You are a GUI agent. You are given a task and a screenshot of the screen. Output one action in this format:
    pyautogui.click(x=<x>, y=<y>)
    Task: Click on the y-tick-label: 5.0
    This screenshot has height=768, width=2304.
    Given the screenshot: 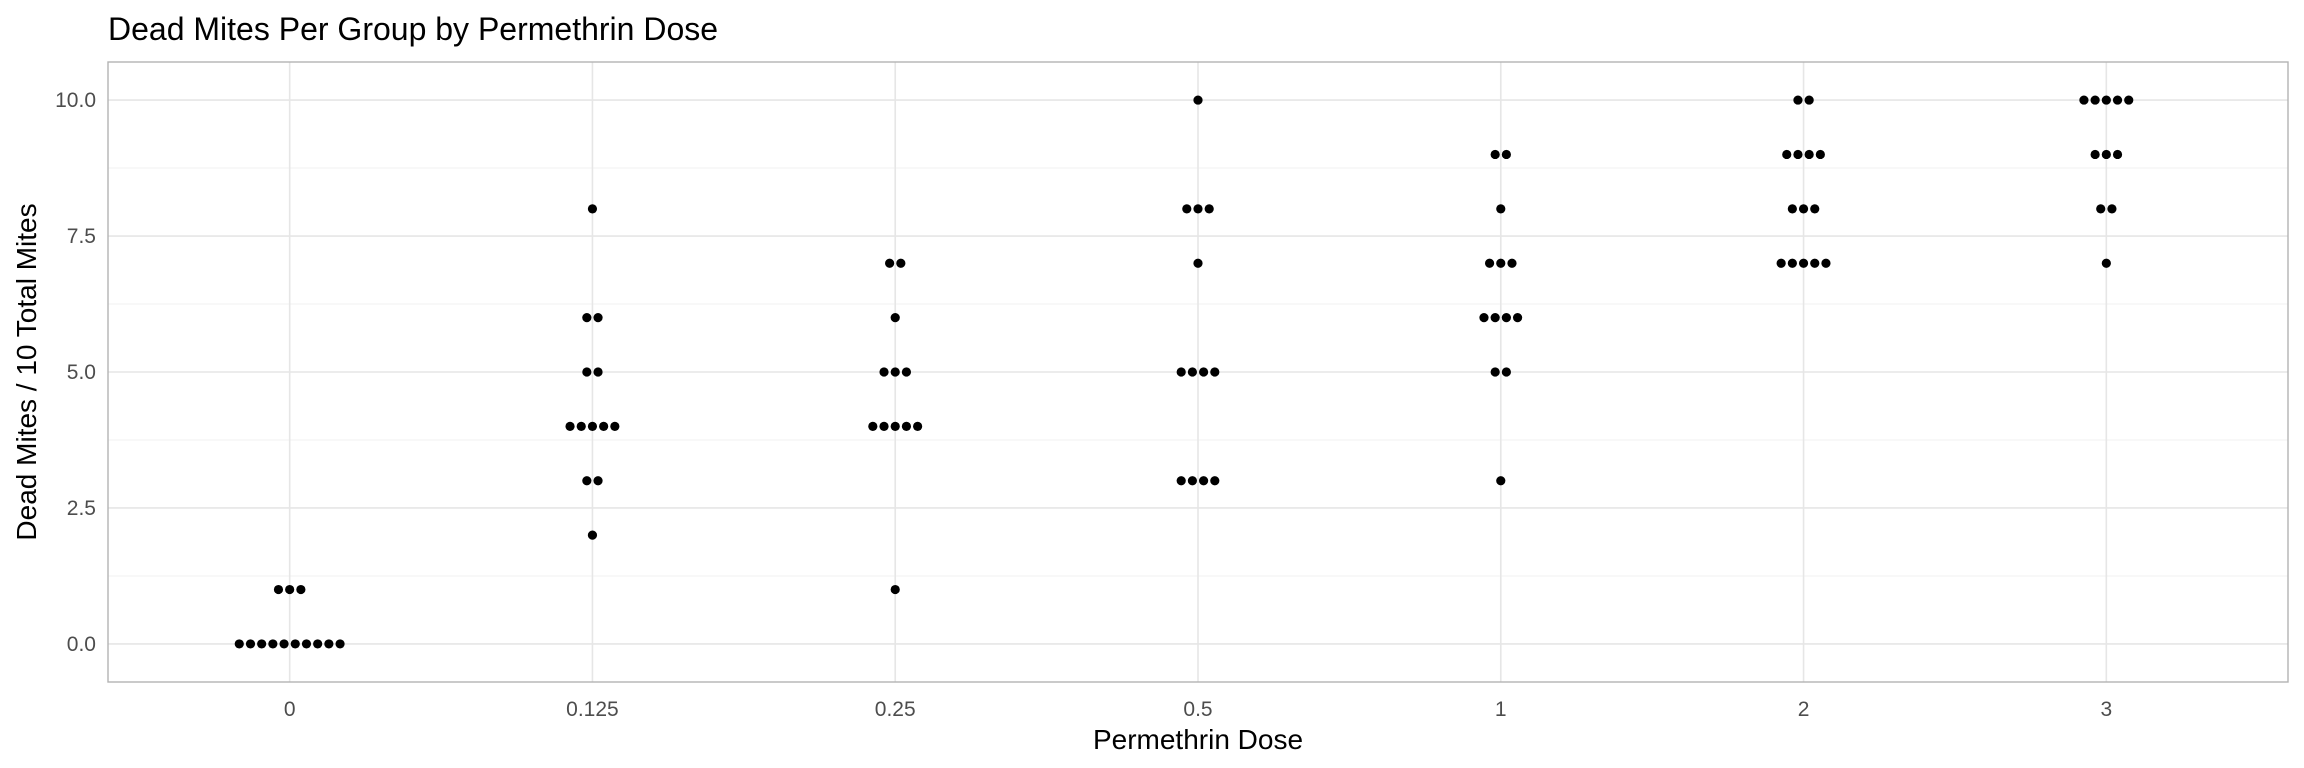 What is the action you would take?
    pyautogui.click(x=81, y=372)
    